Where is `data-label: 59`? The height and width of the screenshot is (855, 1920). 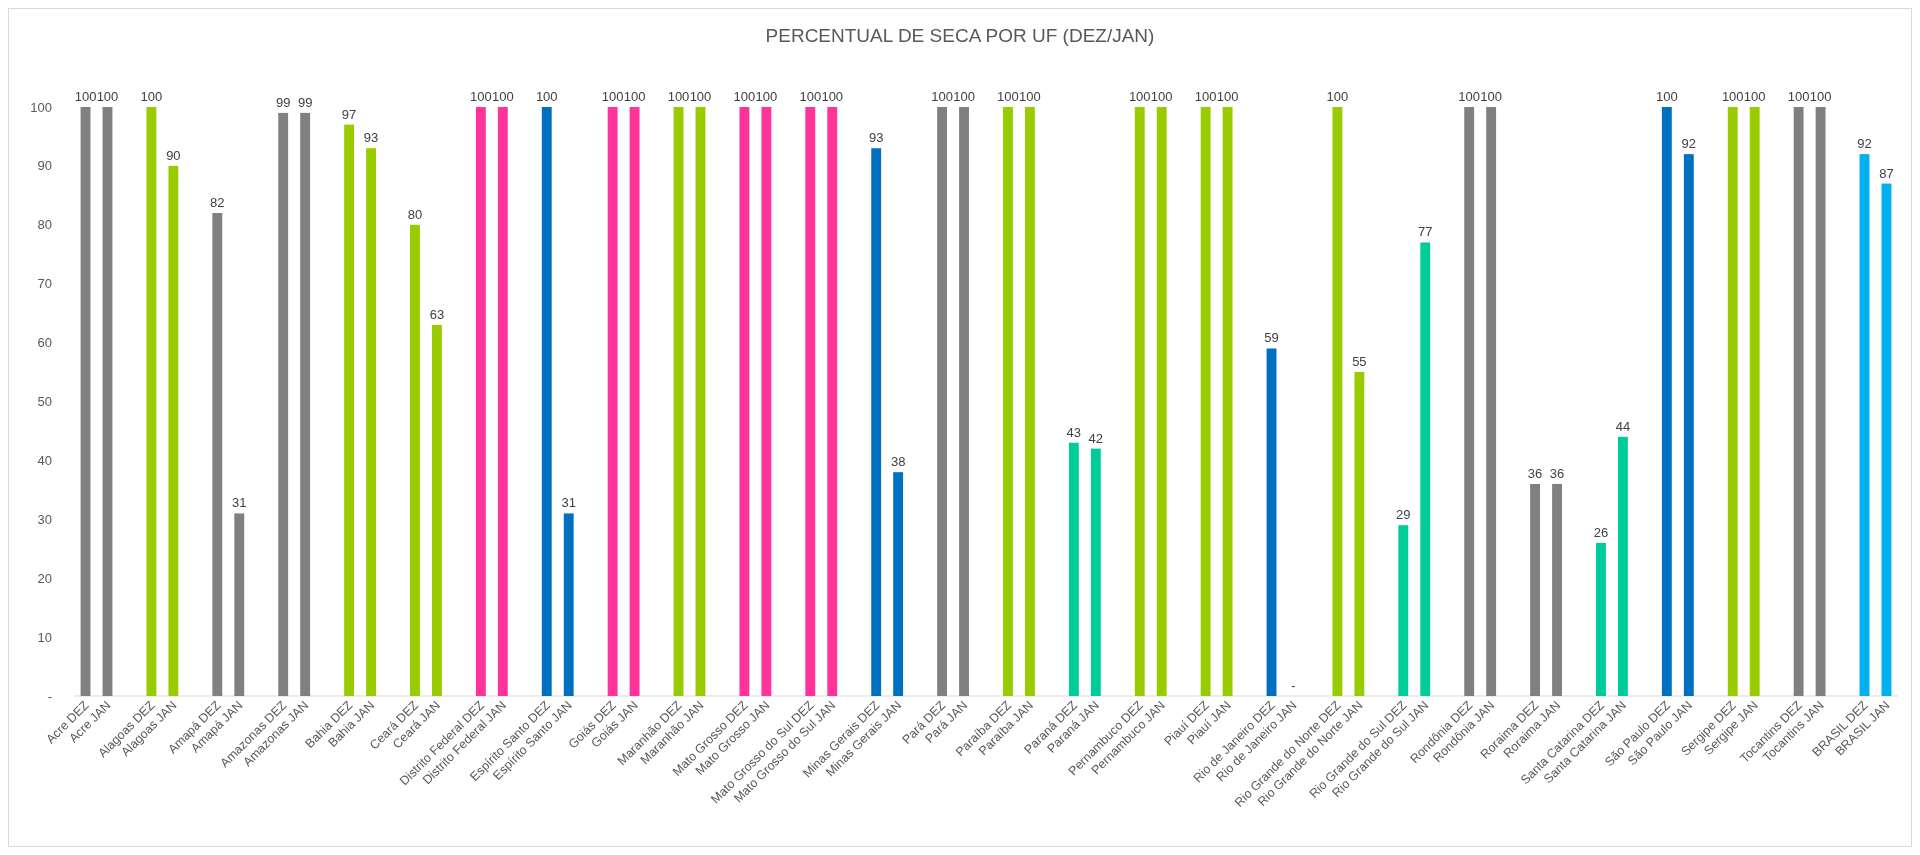 data-label: 59 is located at coordinates (1271, 338).